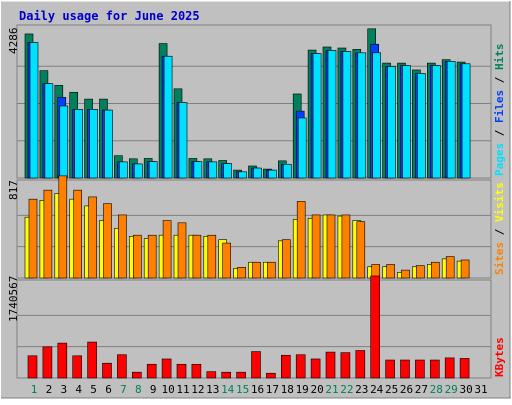 This screenshot has height=405, width=512. I want to click on x-tick-day-24: 24, so click(377, 389).